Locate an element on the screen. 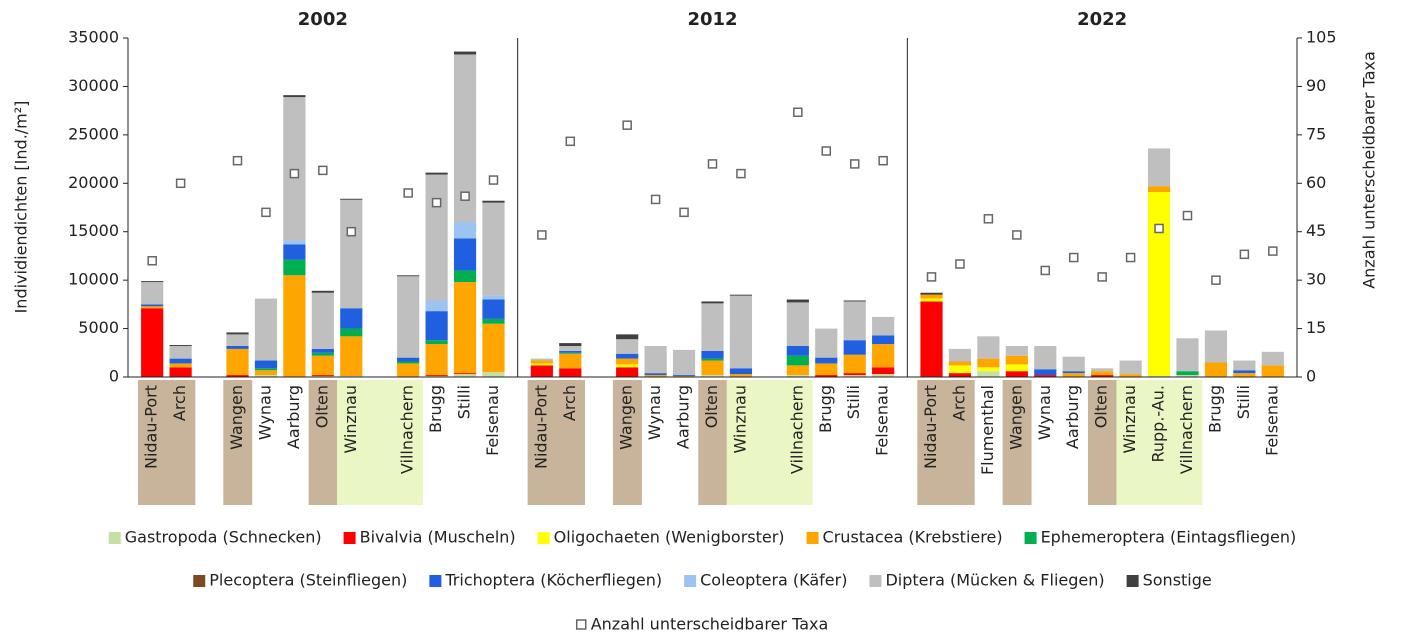  x-tick-label: Wynau is located at coordinates (654, 412).